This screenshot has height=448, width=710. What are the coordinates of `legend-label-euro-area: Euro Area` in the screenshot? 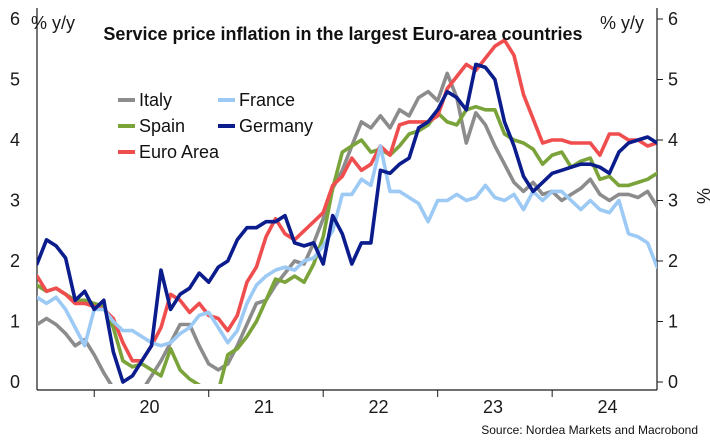 It's located at (179, 152).